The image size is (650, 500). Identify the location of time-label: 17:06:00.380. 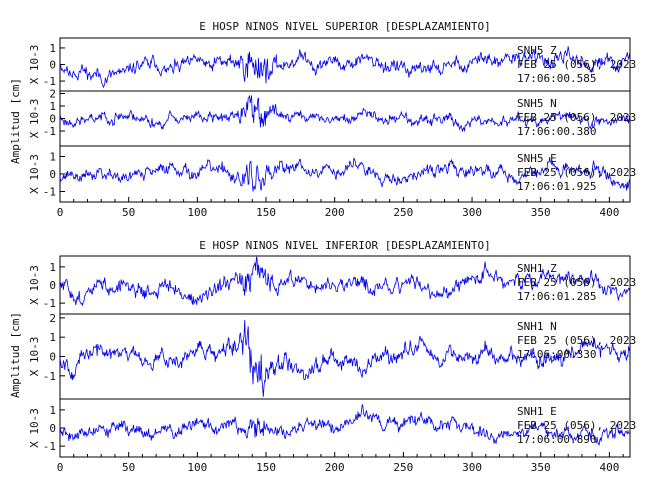
(556, 131).